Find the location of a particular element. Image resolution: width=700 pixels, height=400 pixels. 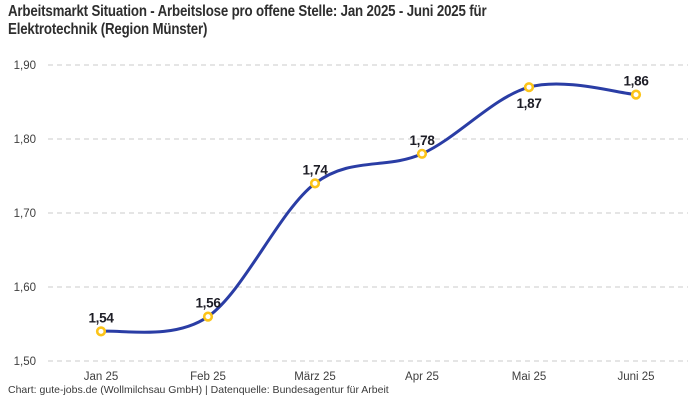

data-point-label: 1,56 is located at coordinates (208, 303).